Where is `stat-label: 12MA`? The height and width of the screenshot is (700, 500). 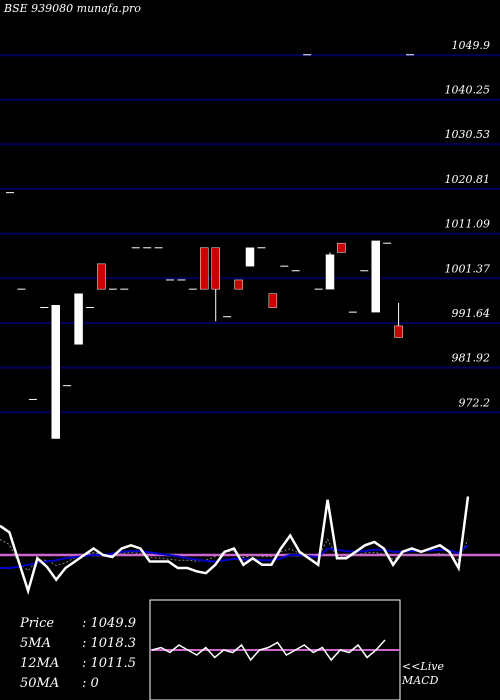
stat-label: 12MA is located at coordinates (40, 663).